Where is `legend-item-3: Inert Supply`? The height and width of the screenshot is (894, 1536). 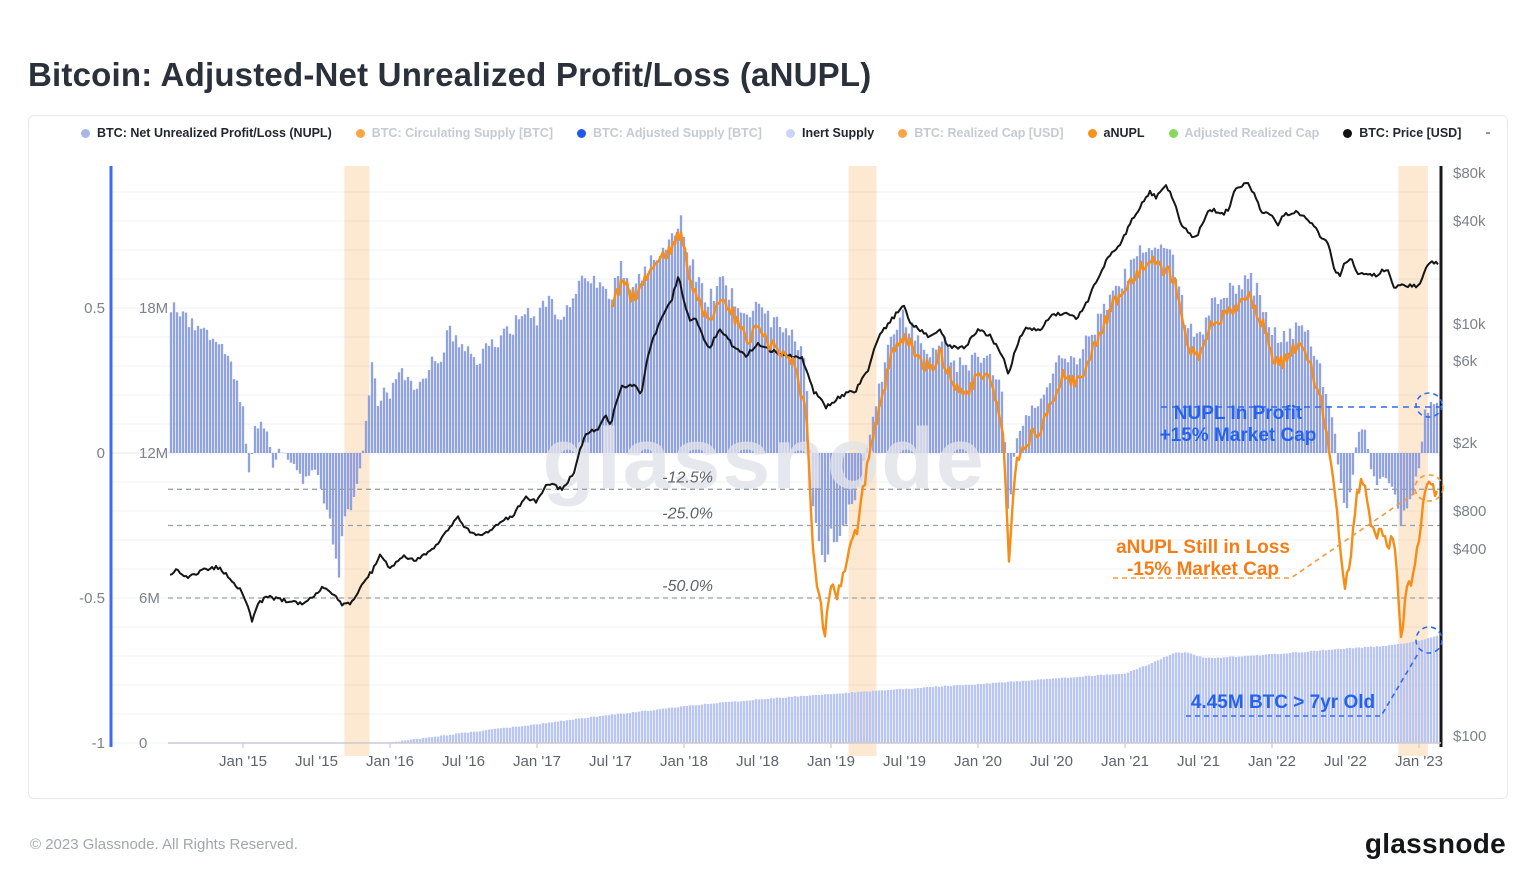
legend-item-3: Inert Supply is located at coordinates (830, 133).